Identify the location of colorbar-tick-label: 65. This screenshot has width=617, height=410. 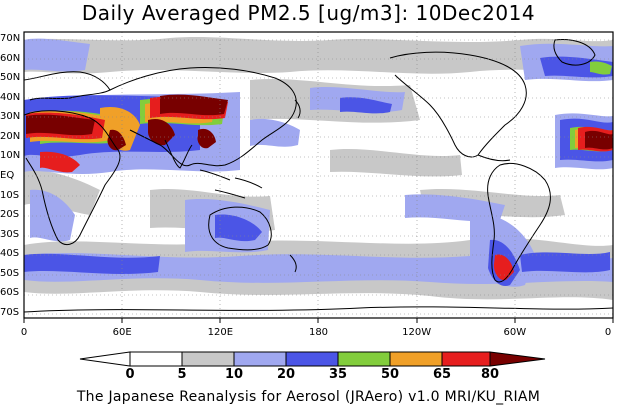
(442, 374).